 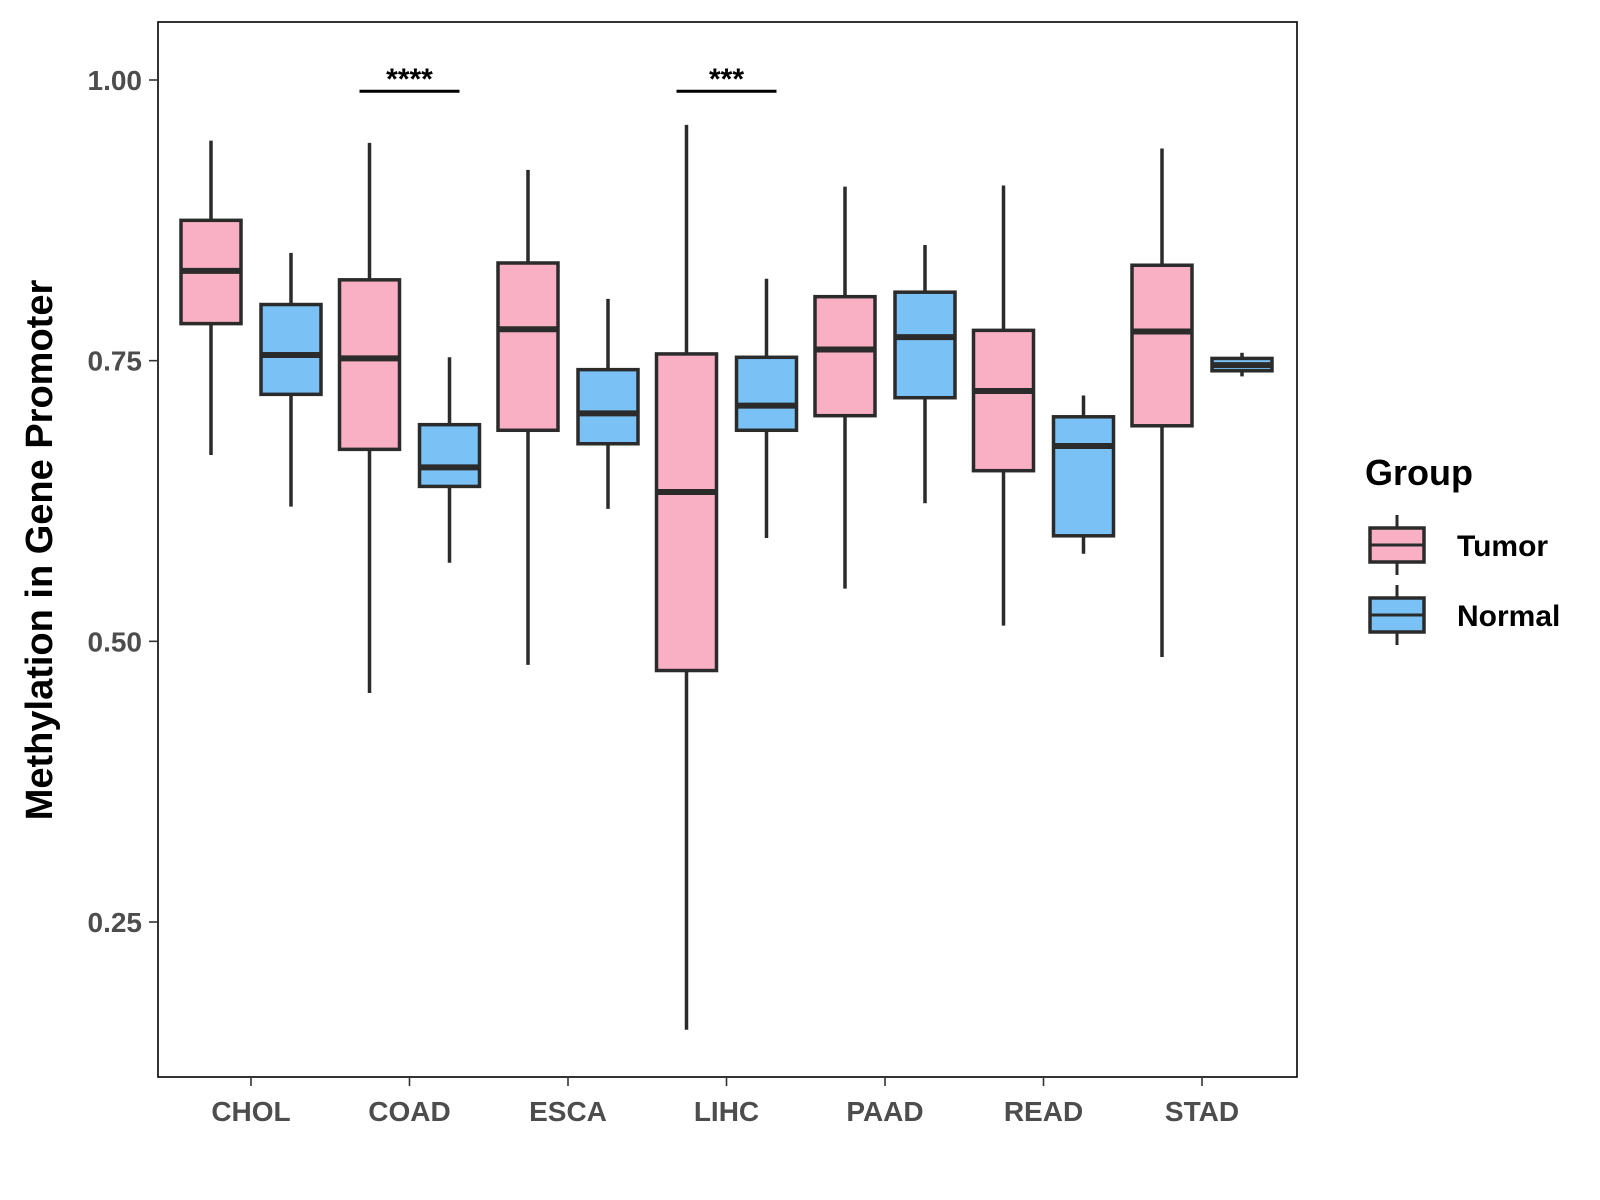 I want to click on box-tumor-paad, so click(x=845, y=387).